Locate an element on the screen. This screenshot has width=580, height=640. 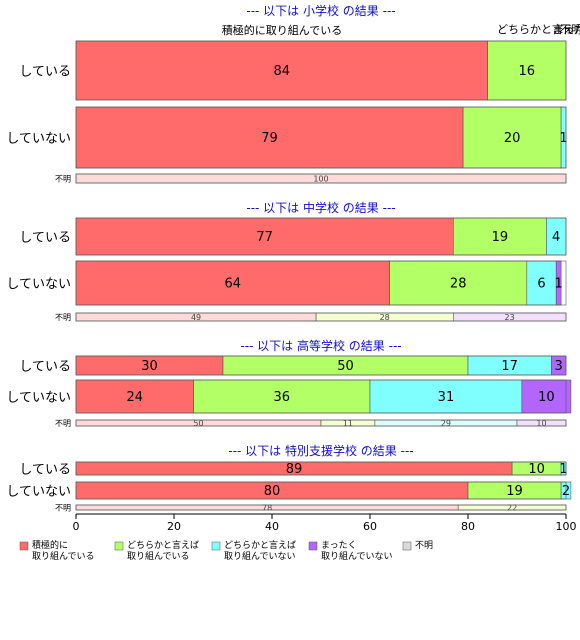
x-tick-label-4: 60 is located at coordinates (370, 526).